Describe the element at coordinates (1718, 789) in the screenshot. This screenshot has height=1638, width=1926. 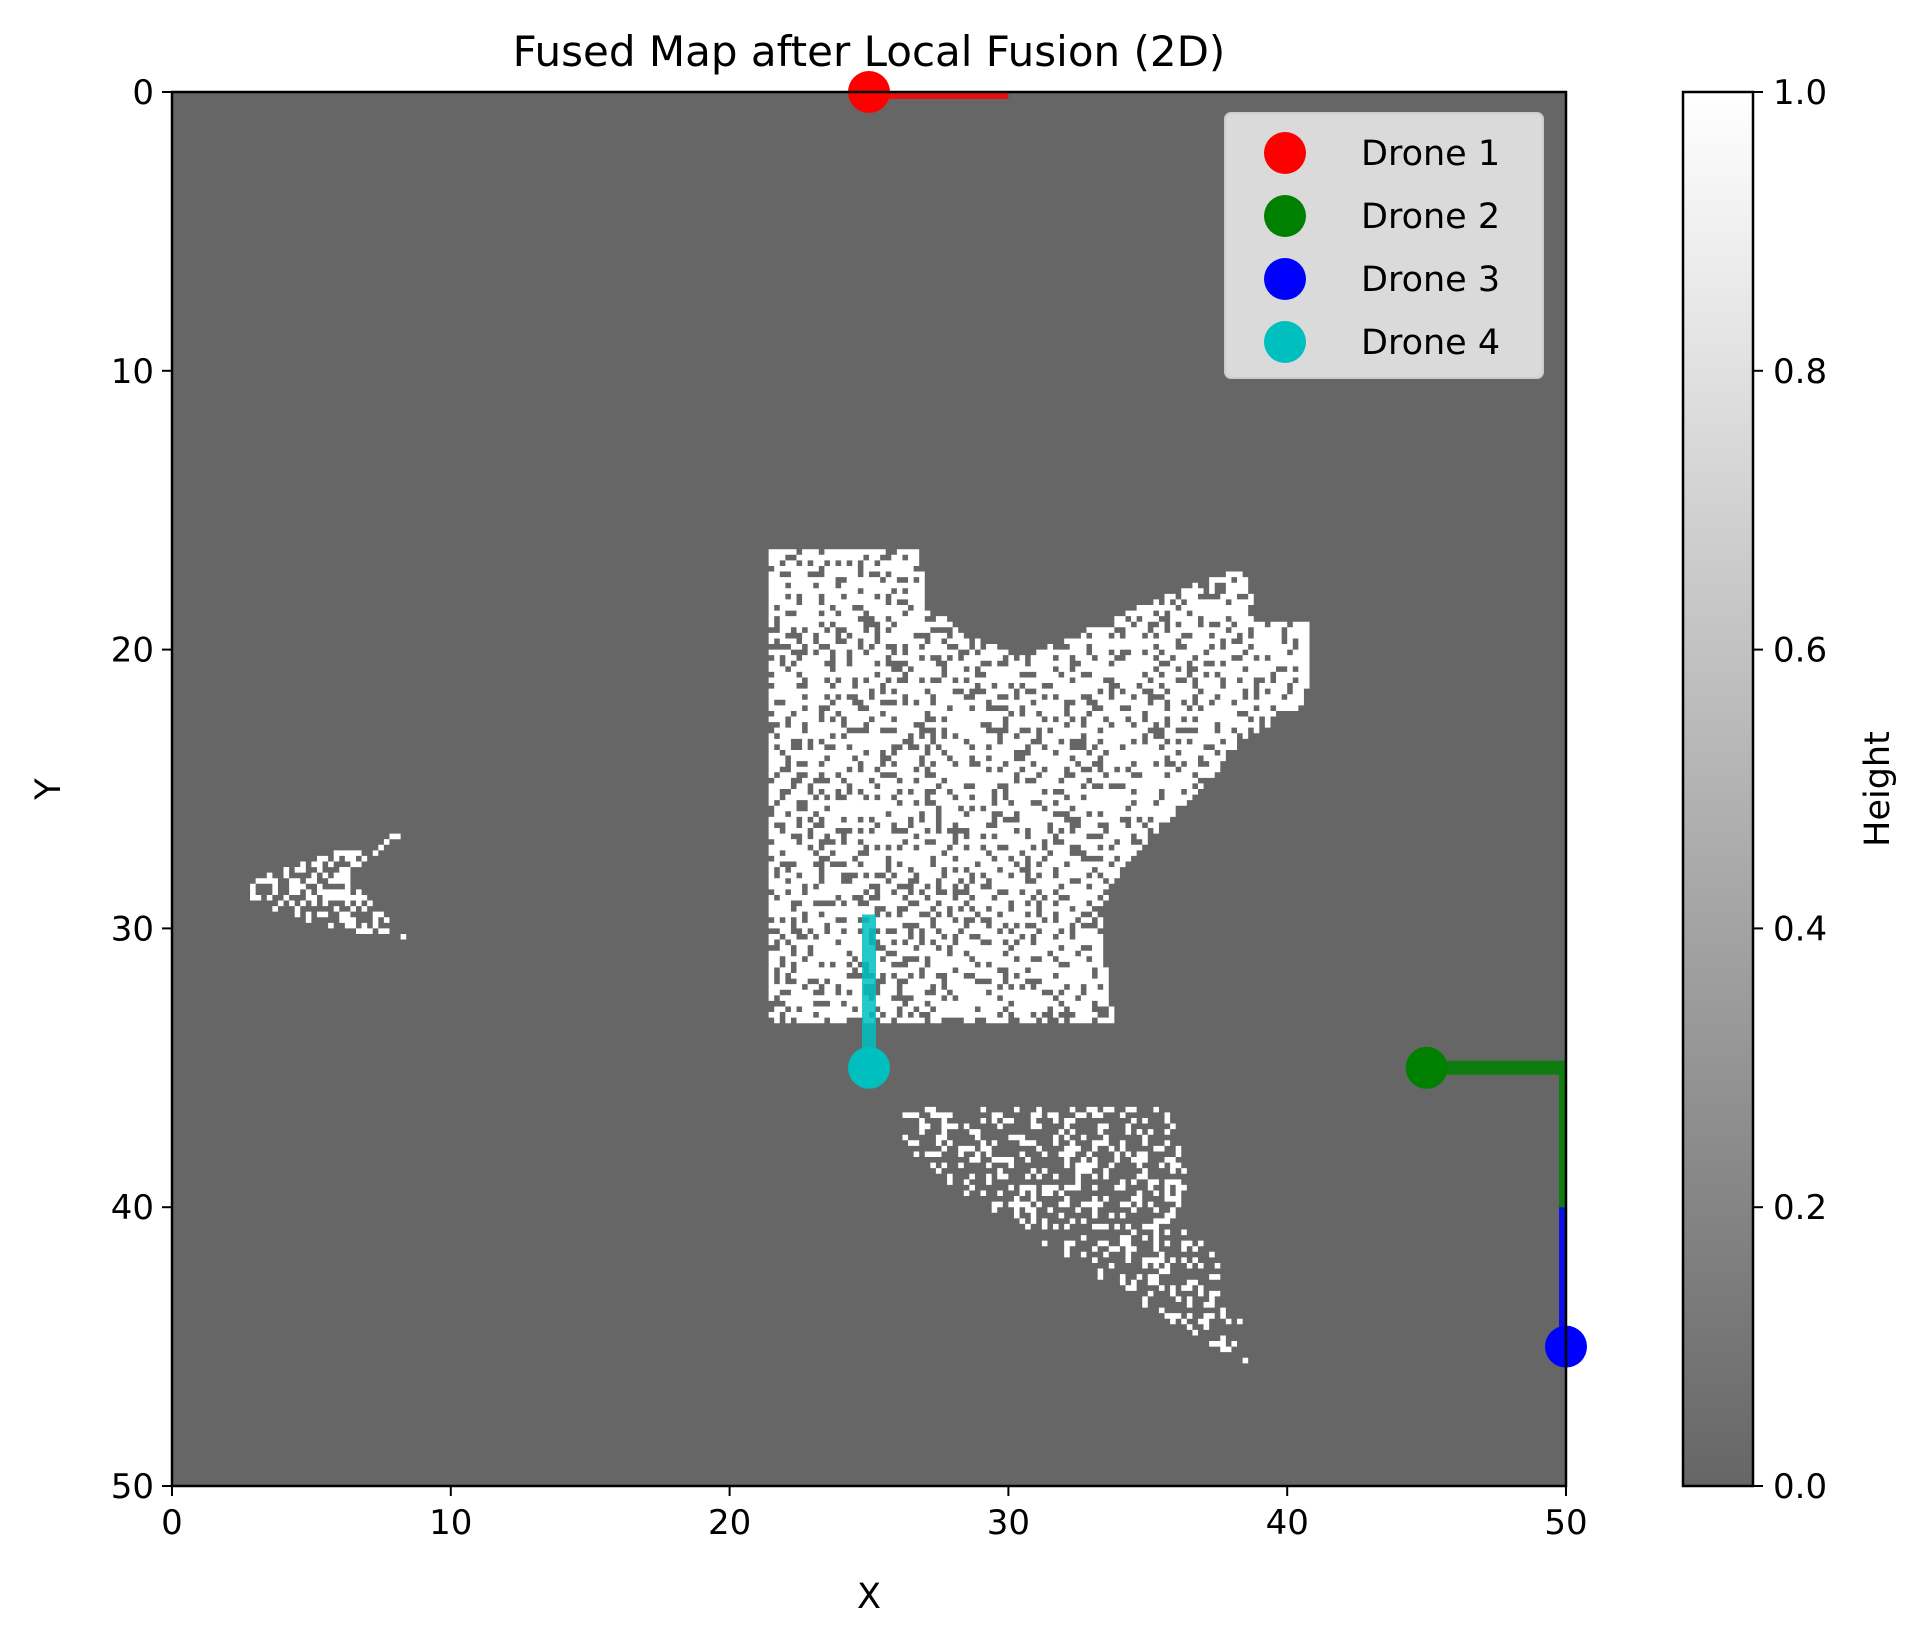
I see `colorbar` at that location.